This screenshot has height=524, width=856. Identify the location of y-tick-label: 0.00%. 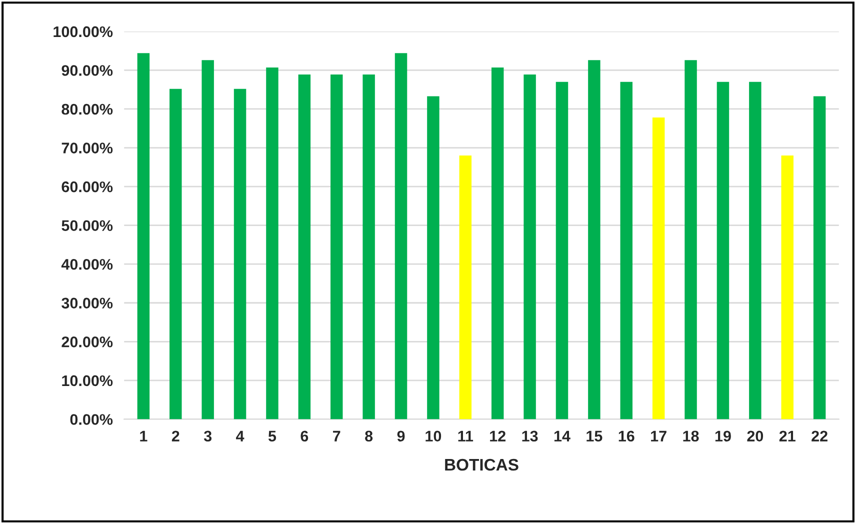
(91, 419).